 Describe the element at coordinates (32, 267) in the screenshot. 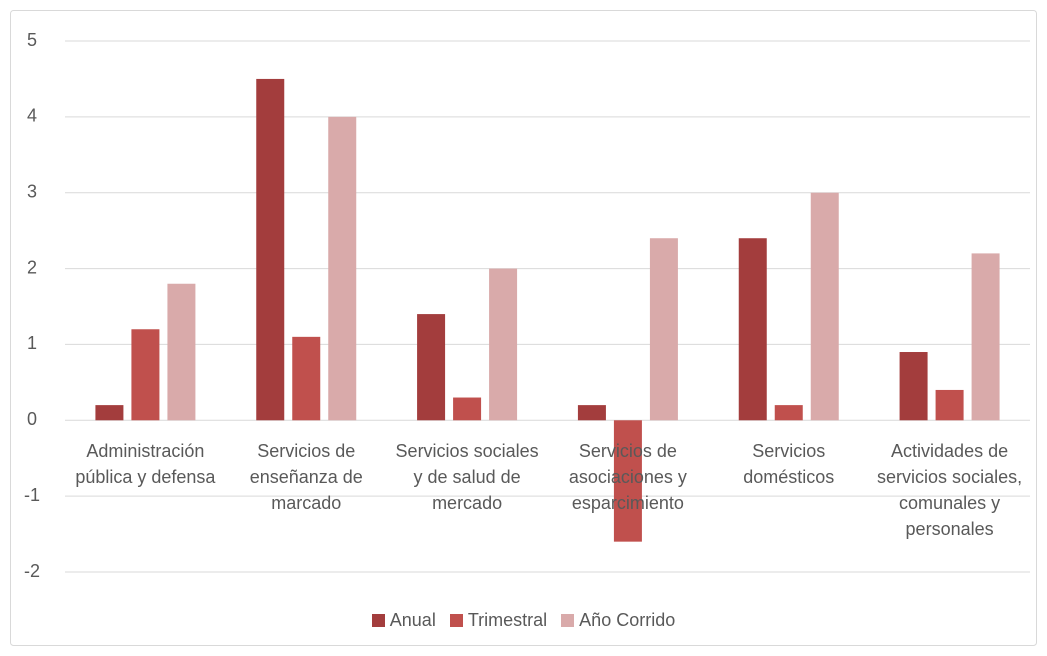

I see `y-tick-label: 2` at that location.